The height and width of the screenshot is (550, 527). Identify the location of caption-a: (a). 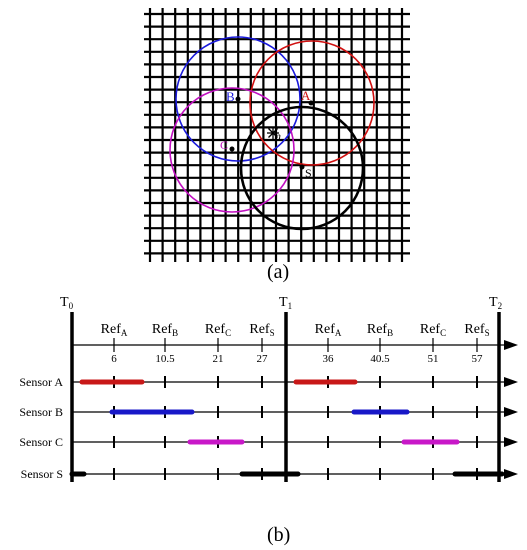
(278, 272).